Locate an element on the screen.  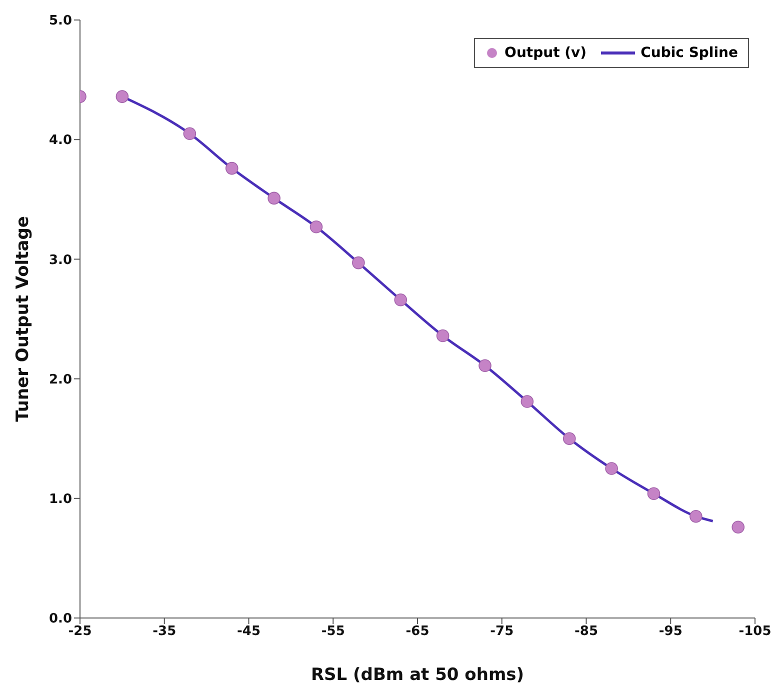
x-tick-label: -45 is located at coordinates (248, 632).